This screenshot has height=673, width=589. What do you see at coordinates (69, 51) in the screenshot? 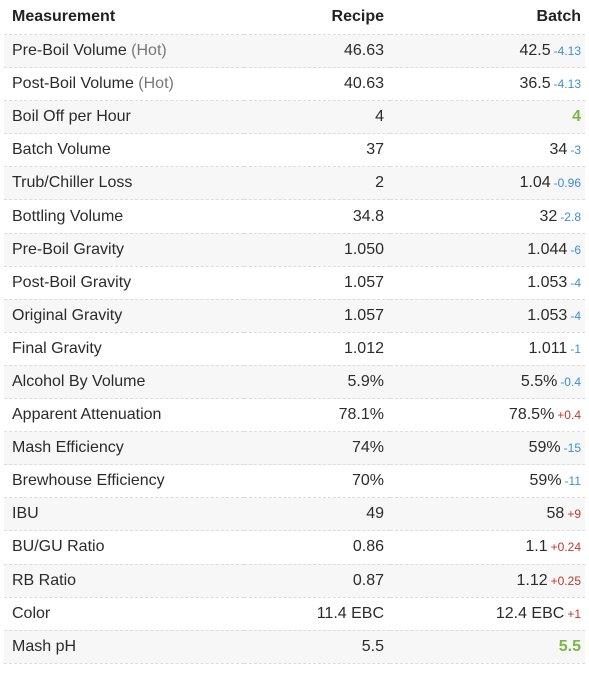
I see `measurement-label: Pre-Boil Volume` at bounding box center [69, 51].